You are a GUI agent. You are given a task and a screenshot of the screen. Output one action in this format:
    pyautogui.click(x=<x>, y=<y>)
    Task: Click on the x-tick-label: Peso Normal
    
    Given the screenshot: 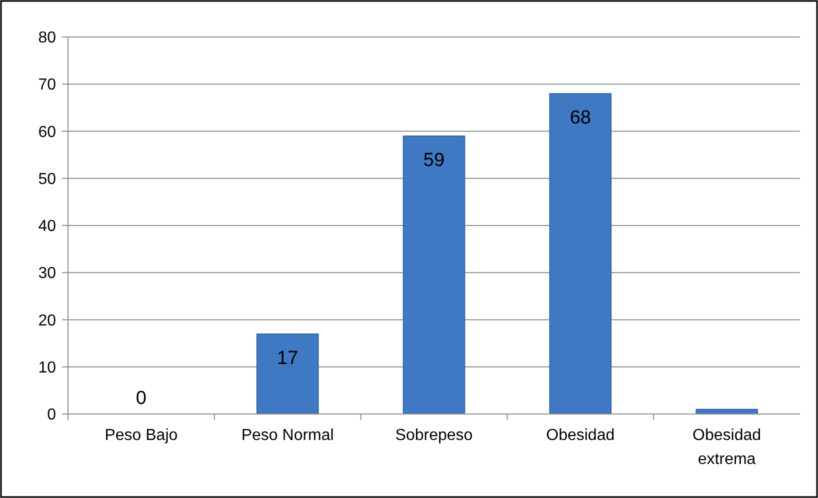 What is the action you would take?
    pyautogui.click(x=287, y=436)
    